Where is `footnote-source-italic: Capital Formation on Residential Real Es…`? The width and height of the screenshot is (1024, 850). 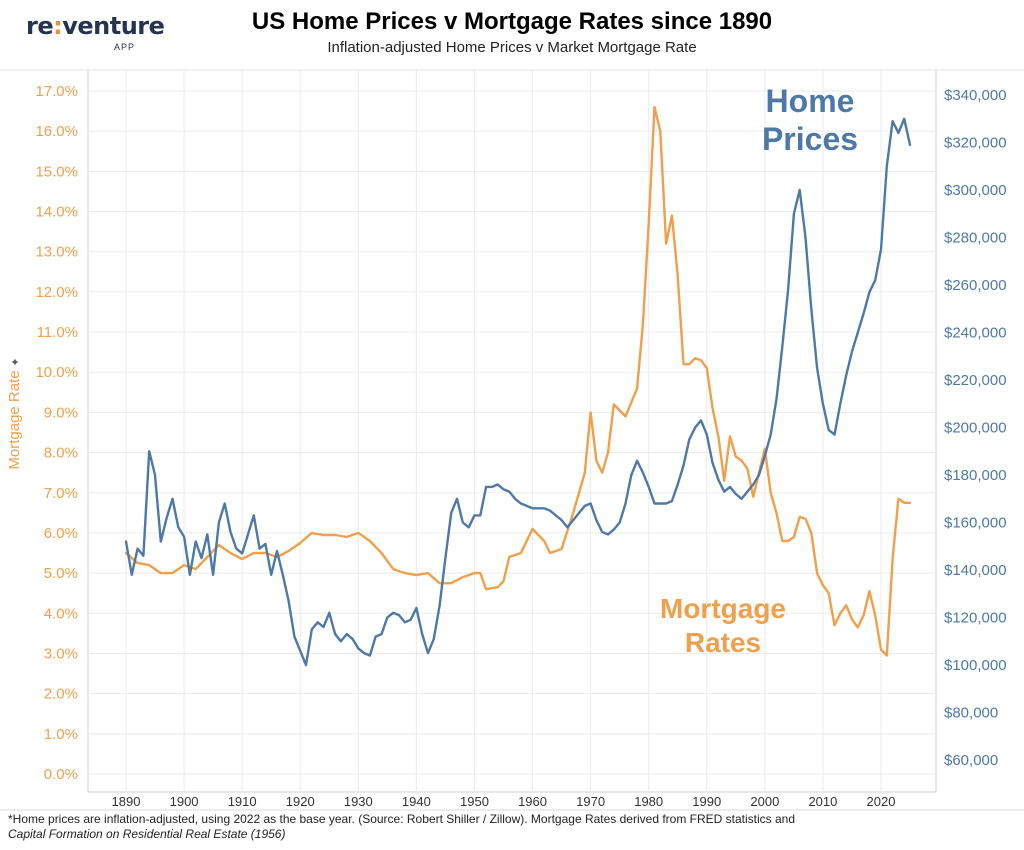 footnote-source-italic: Capital Formation on Residential Real Es… is located at coordinates (147, 834).